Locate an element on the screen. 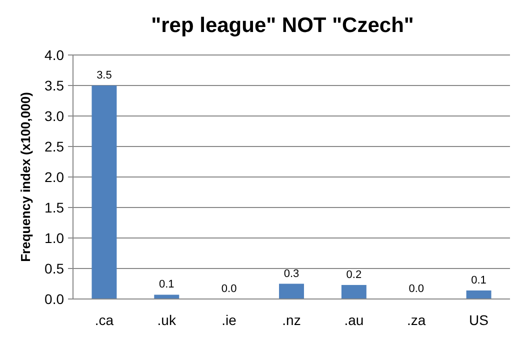 The height and width of the screenshot is (337, 525). x-tick-label: .au is located at coordinates (354, 320).